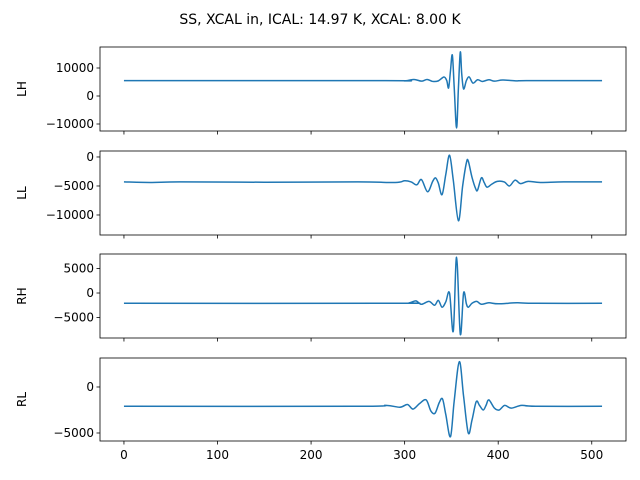 The image size is (640, 480). Describe the element at coordinates (404, 455) in the screenshot. I see `x-tick-label: 300` at that location.